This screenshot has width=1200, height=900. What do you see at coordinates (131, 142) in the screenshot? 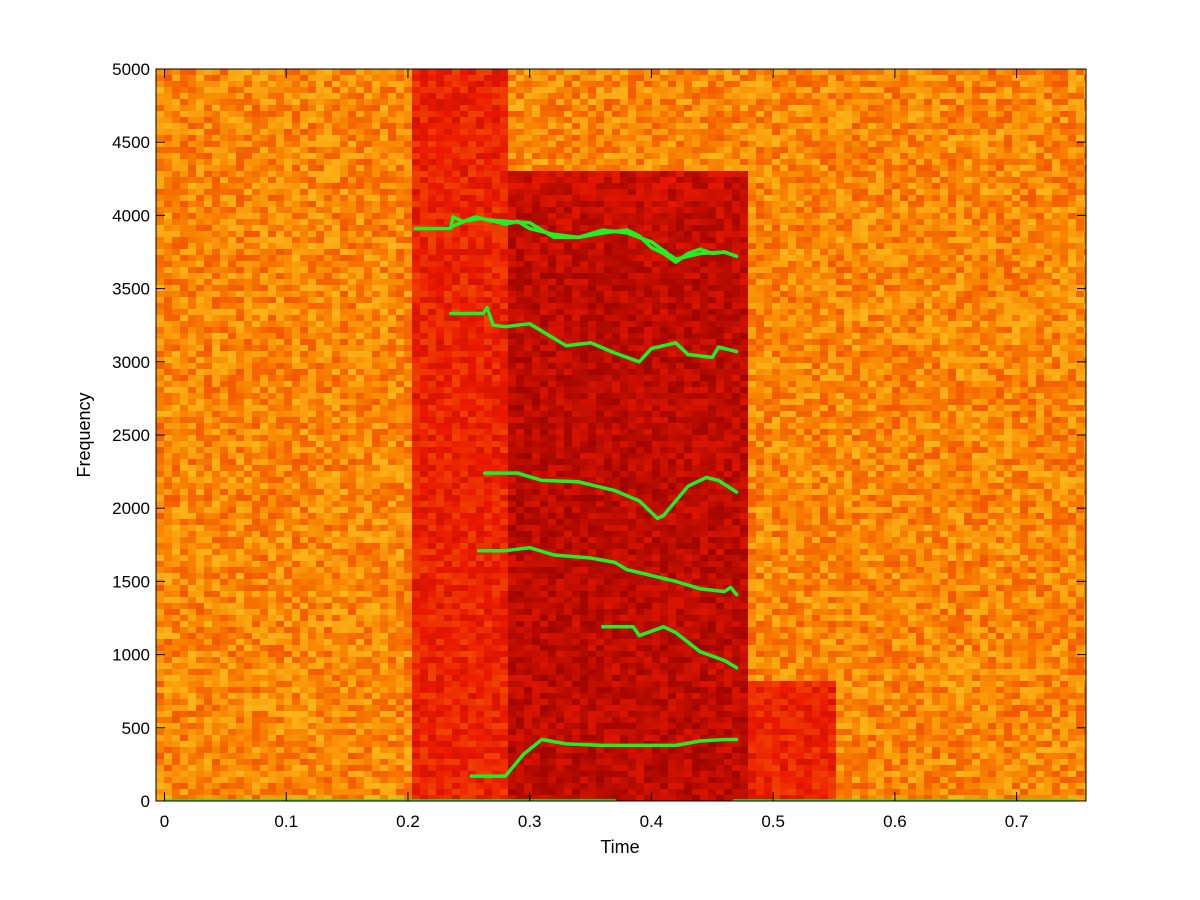
I see `y-tick-label: 4500` at bounding box center [131, 142].